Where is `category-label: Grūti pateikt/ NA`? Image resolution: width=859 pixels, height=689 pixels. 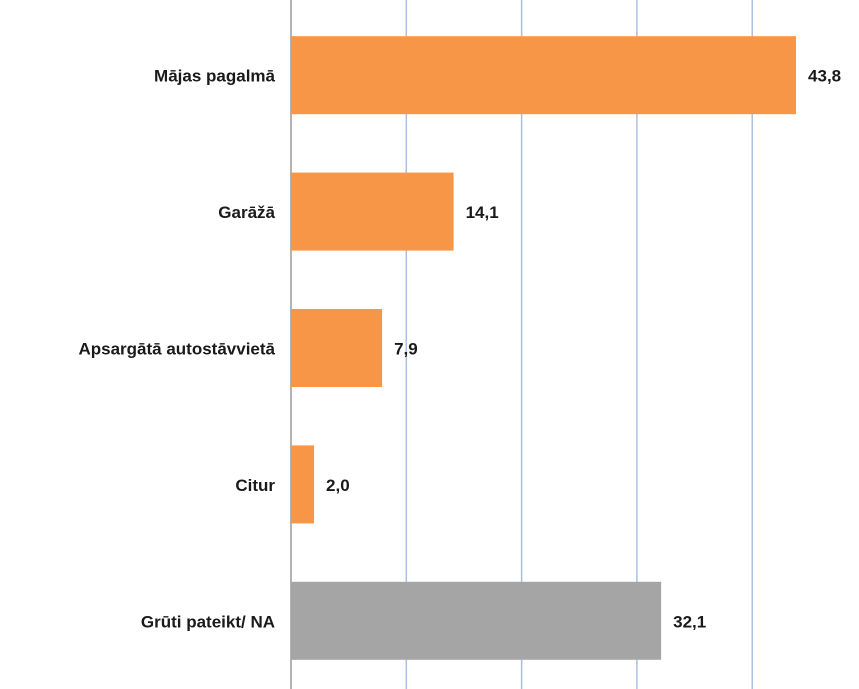
category-label: Grūti pateikt/ NA is located at coordinates (208, 621).